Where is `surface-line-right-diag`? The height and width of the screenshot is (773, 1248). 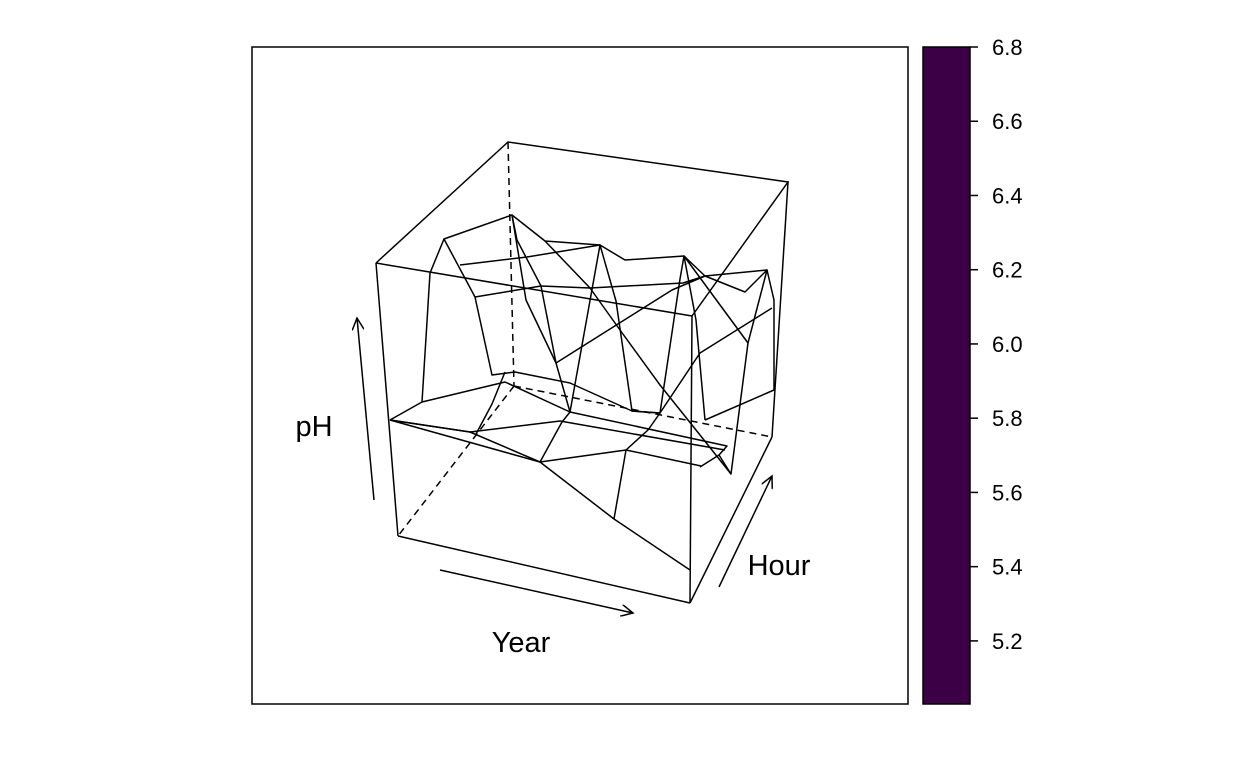
surface-line-right-diag is located at coordinates (716, 299).